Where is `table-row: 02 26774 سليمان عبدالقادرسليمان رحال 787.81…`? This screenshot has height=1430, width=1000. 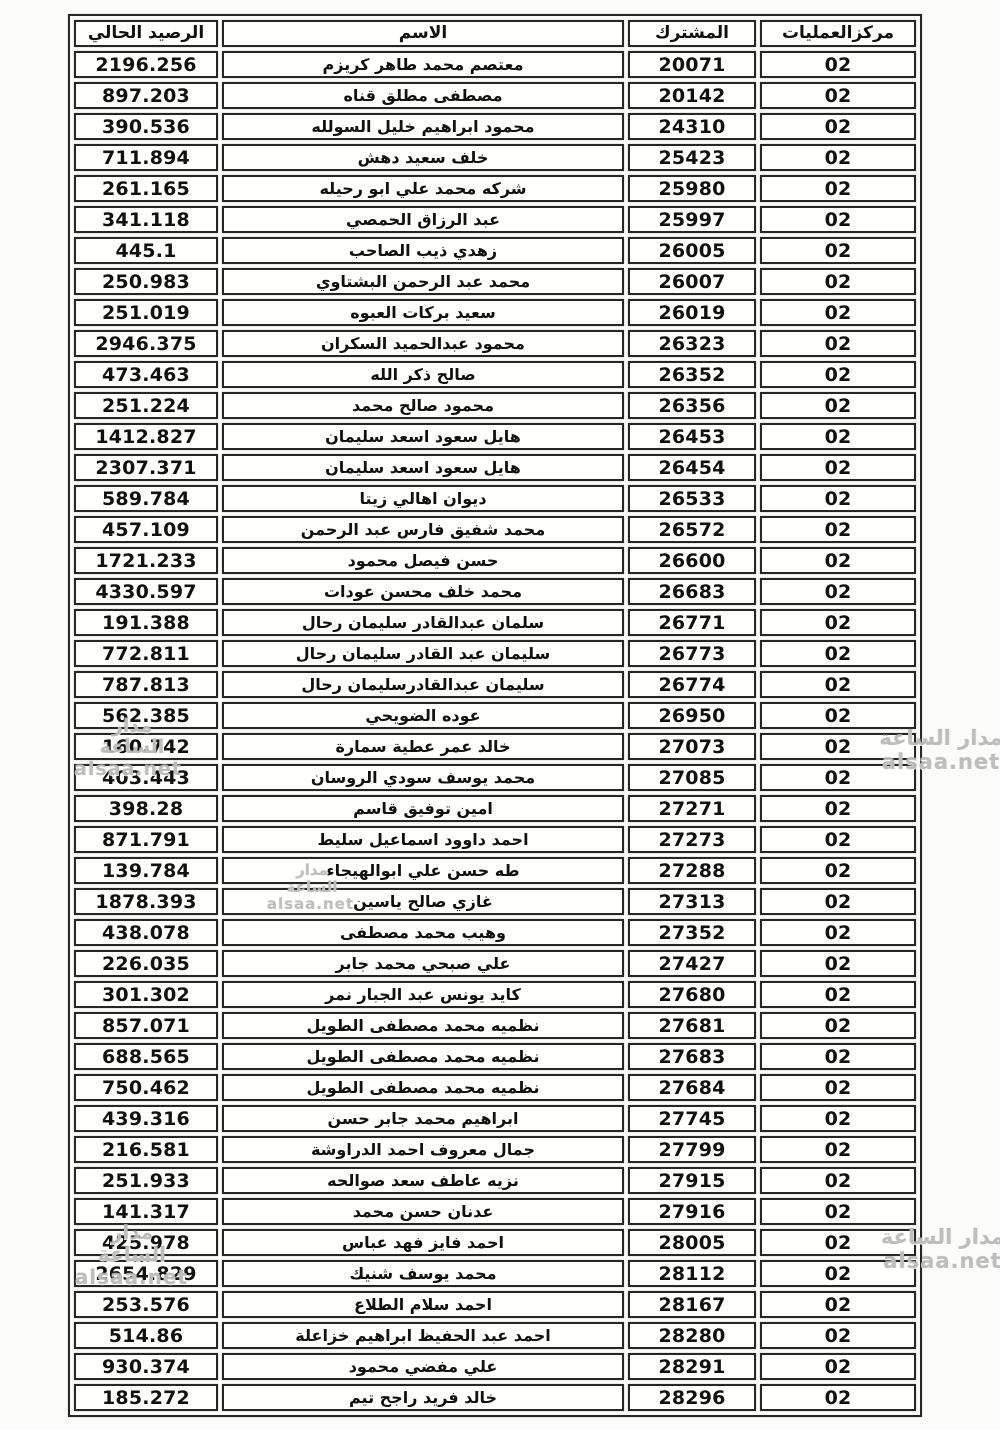
table-row: 02 26774 سليمان عبدالقادرسليمان رحال 787.81… is located at coordinates (495, 684).